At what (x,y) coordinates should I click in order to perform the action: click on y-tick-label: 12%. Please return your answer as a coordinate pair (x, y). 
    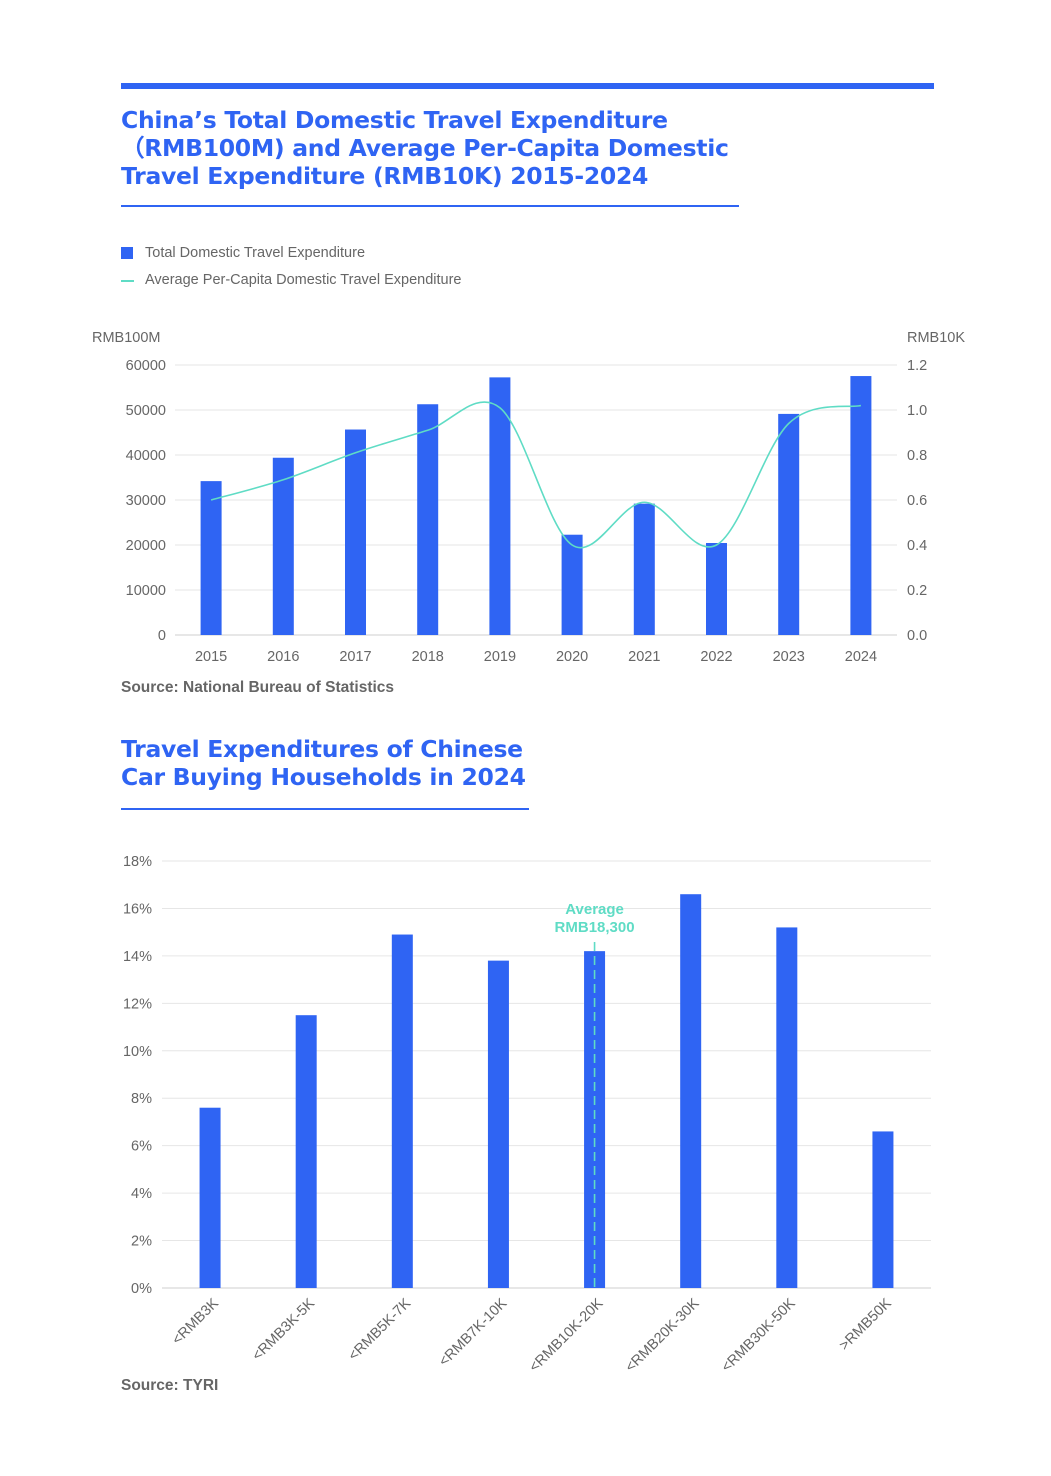
    Looking at the image, I should click on (137, 1004).